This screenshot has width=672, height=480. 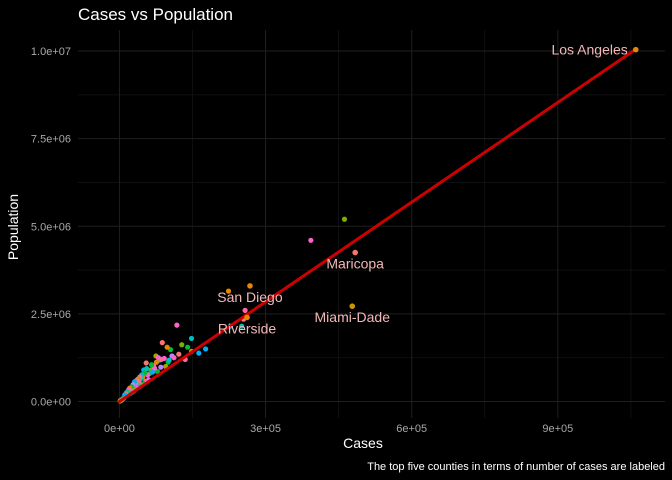 What do you see at coordinates (51, 140) in the screenshot?
I see `y-tick-label: 7.5e+06` at bounding box center [51, 140].